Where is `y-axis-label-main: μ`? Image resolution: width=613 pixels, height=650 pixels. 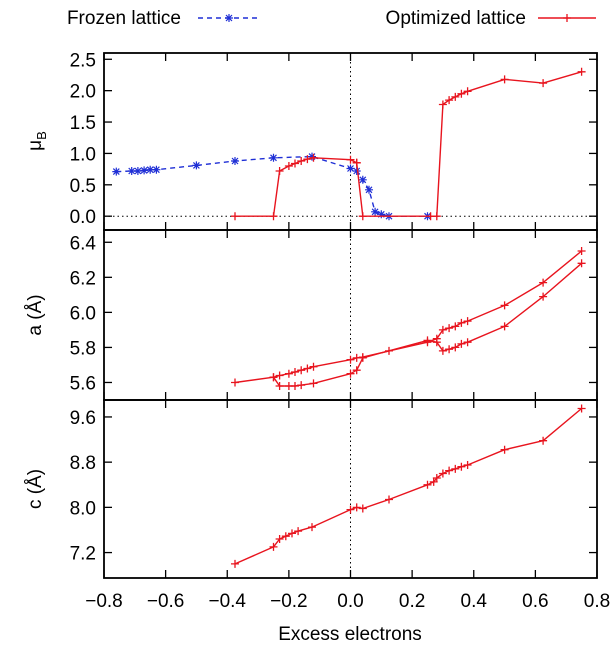 y-axis-label-main: μ is located at coordinates (35, 145).